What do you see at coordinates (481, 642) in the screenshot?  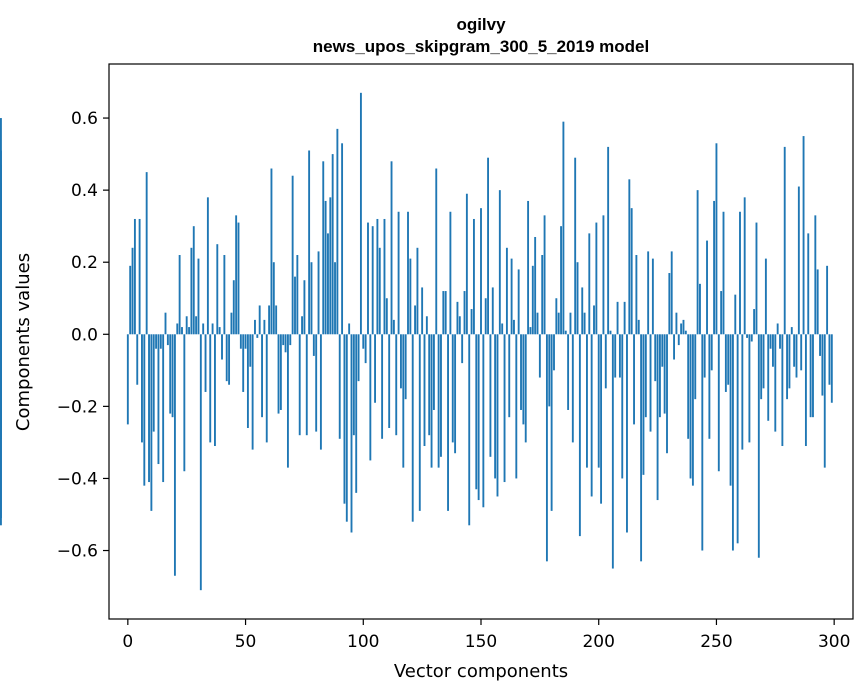 I see `x-tick-label: 150` at bounding box center [481, 642].